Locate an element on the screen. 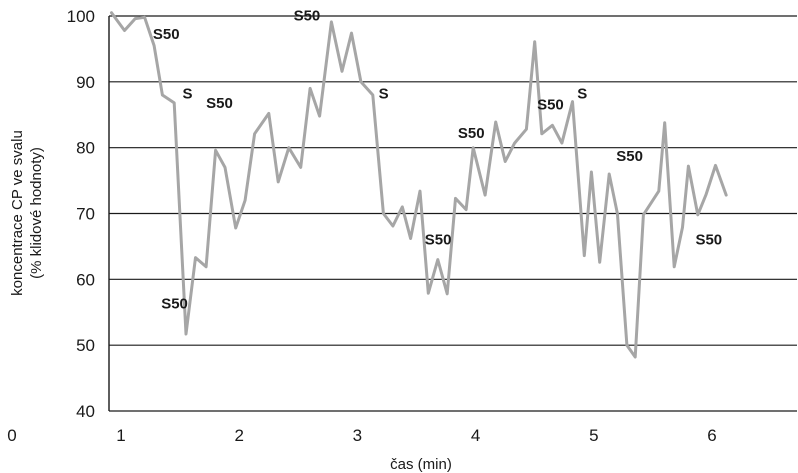  x-tick-label-2: 2 is located at coordinates (238, 435).